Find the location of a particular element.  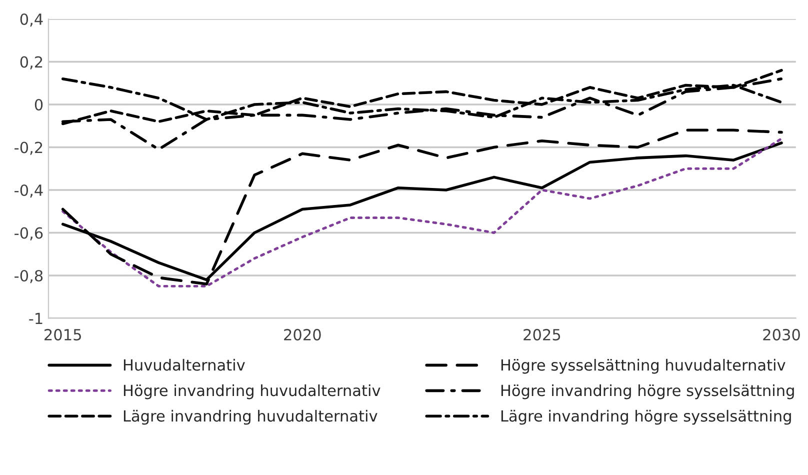

x-tick-label: 2020 is located at coordinates (302, 334).